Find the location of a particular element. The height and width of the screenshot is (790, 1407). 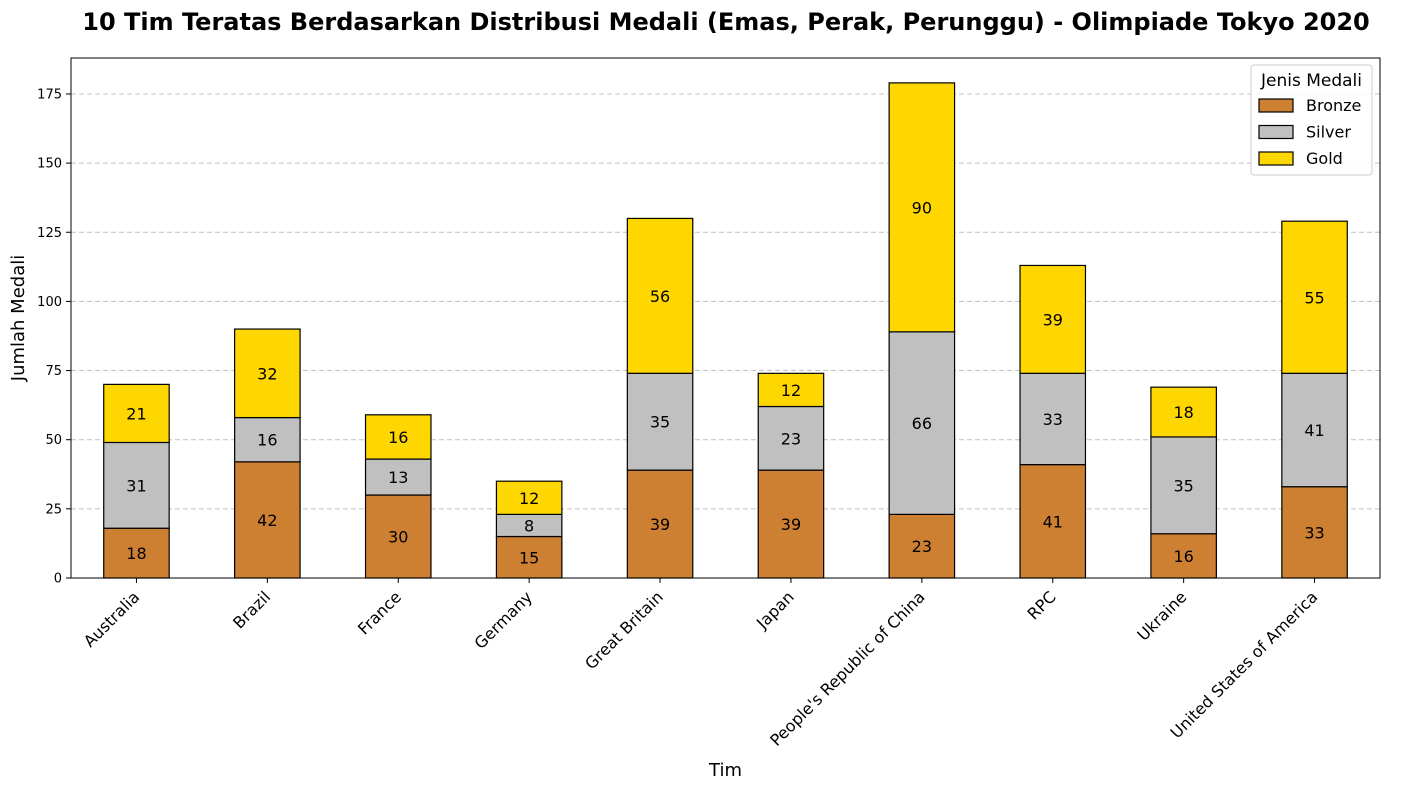

x-axis-label: Tim is located at coordinates (725, 770).